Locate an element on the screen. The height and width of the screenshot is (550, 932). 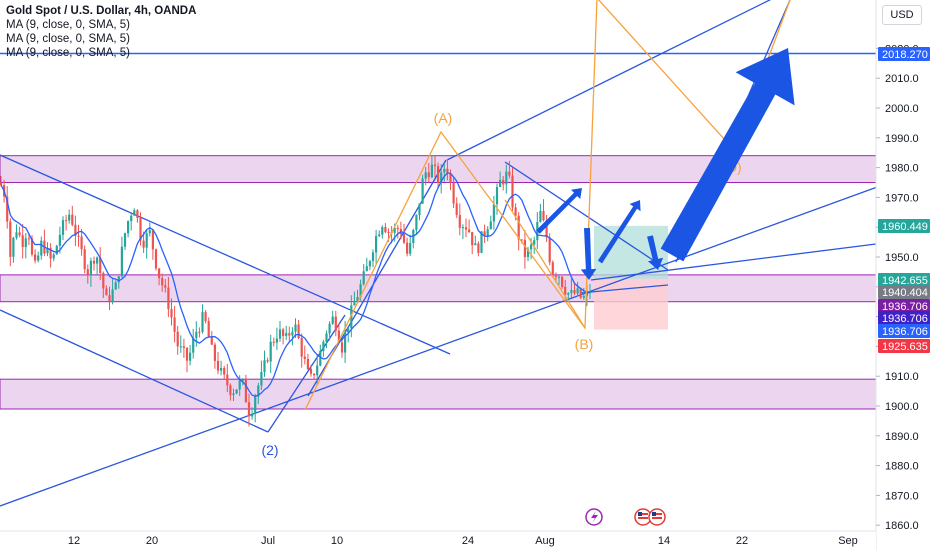
big-up-arrow is located at coordinates (727, 155).